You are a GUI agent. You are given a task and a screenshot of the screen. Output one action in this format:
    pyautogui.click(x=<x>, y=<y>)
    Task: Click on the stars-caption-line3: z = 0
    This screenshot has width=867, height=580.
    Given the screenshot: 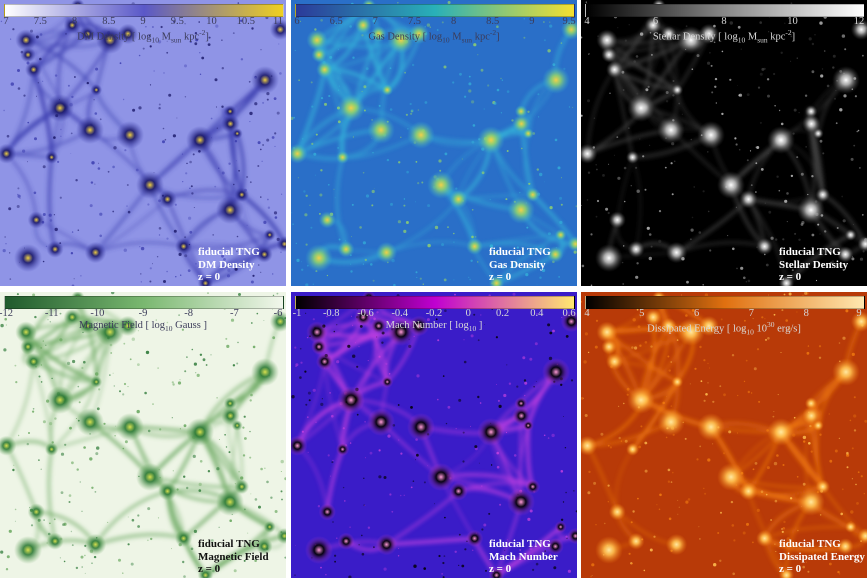 What is the action you would take?
    pyautogui.click(x=790, y=277)
    